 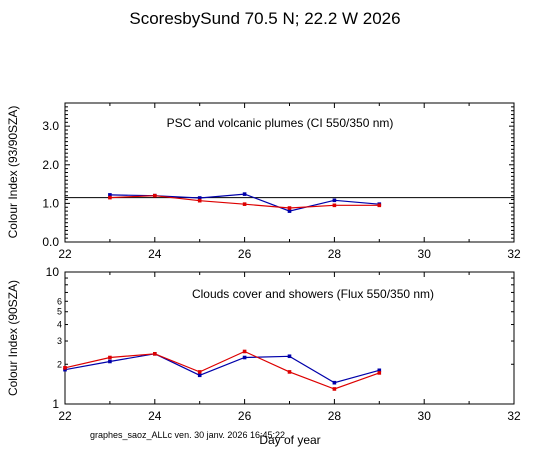 I want to click on y-tick-label: 3.0, so click(x=50, y=126).